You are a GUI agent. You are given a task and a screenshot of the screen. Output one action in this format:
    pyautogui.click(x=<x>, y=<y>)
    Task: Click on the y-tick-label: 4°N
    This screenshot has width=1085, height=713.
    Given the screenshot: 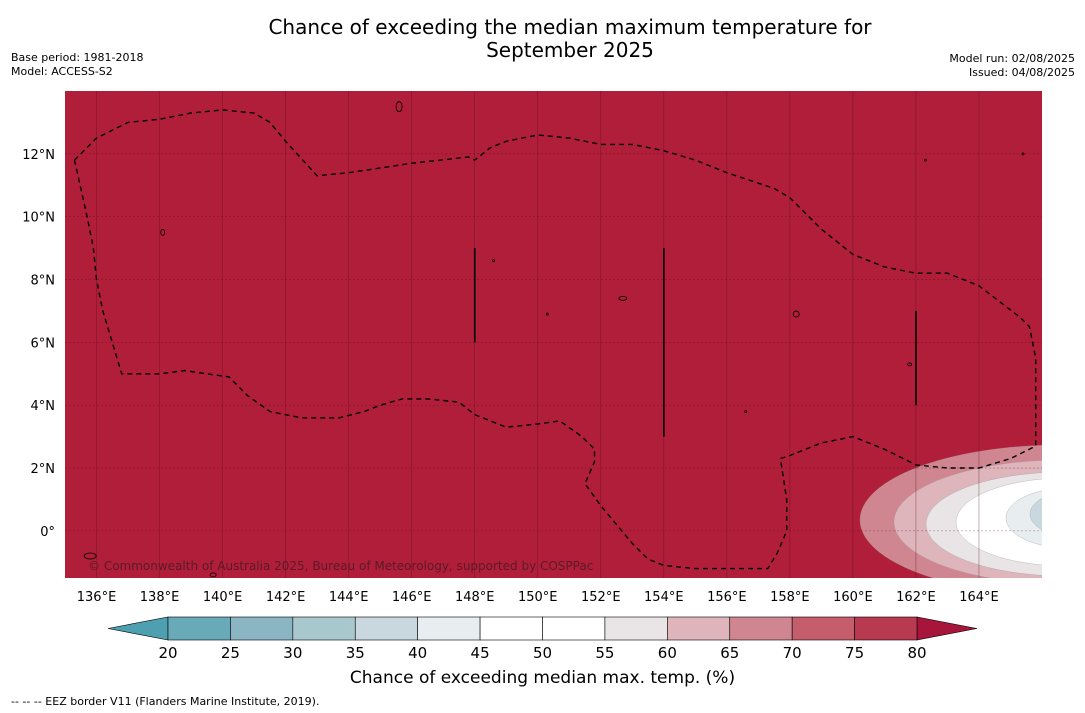 What is the action you would take?
    pyautogui.click(x=43, y=406)
    